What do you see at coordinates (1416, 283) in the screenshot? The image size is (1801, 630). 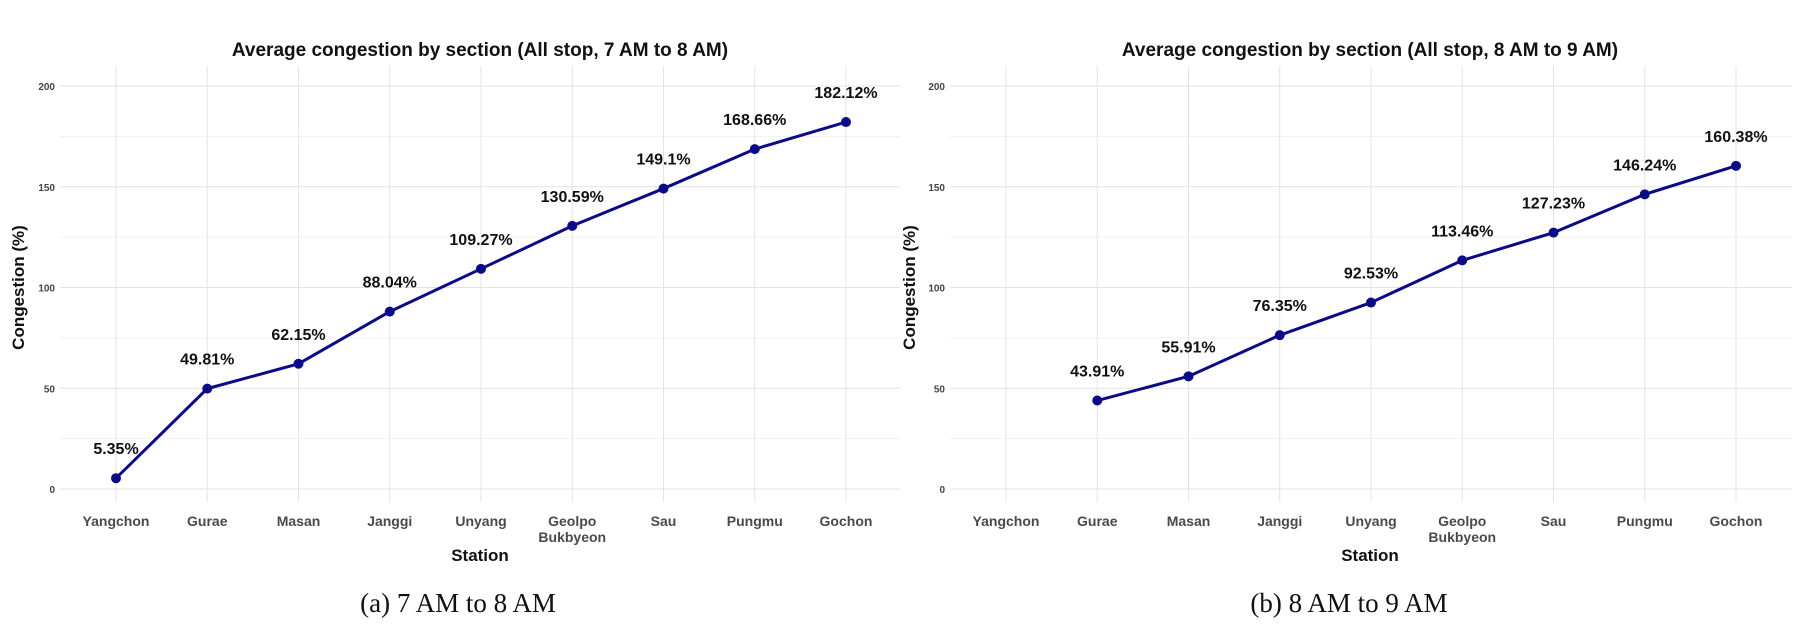 I see `series-line` at bounding box center [1416, 283].